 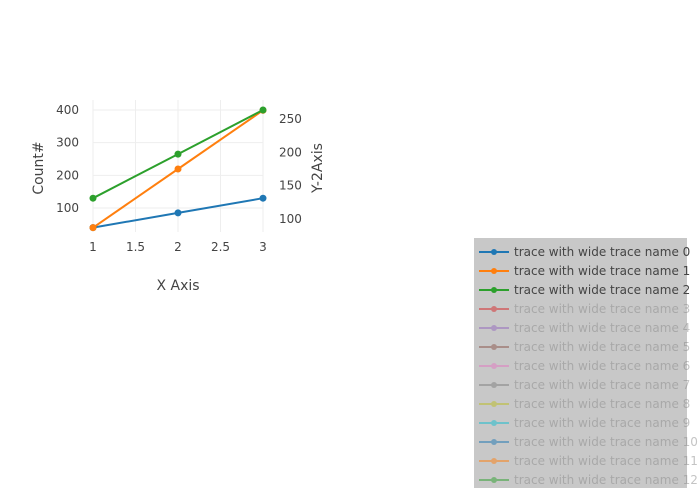 What do you see at coordinates (220, 247) in the screenshot?
I see `x-tick-label: 2.5` at bounding box center [220, 247].